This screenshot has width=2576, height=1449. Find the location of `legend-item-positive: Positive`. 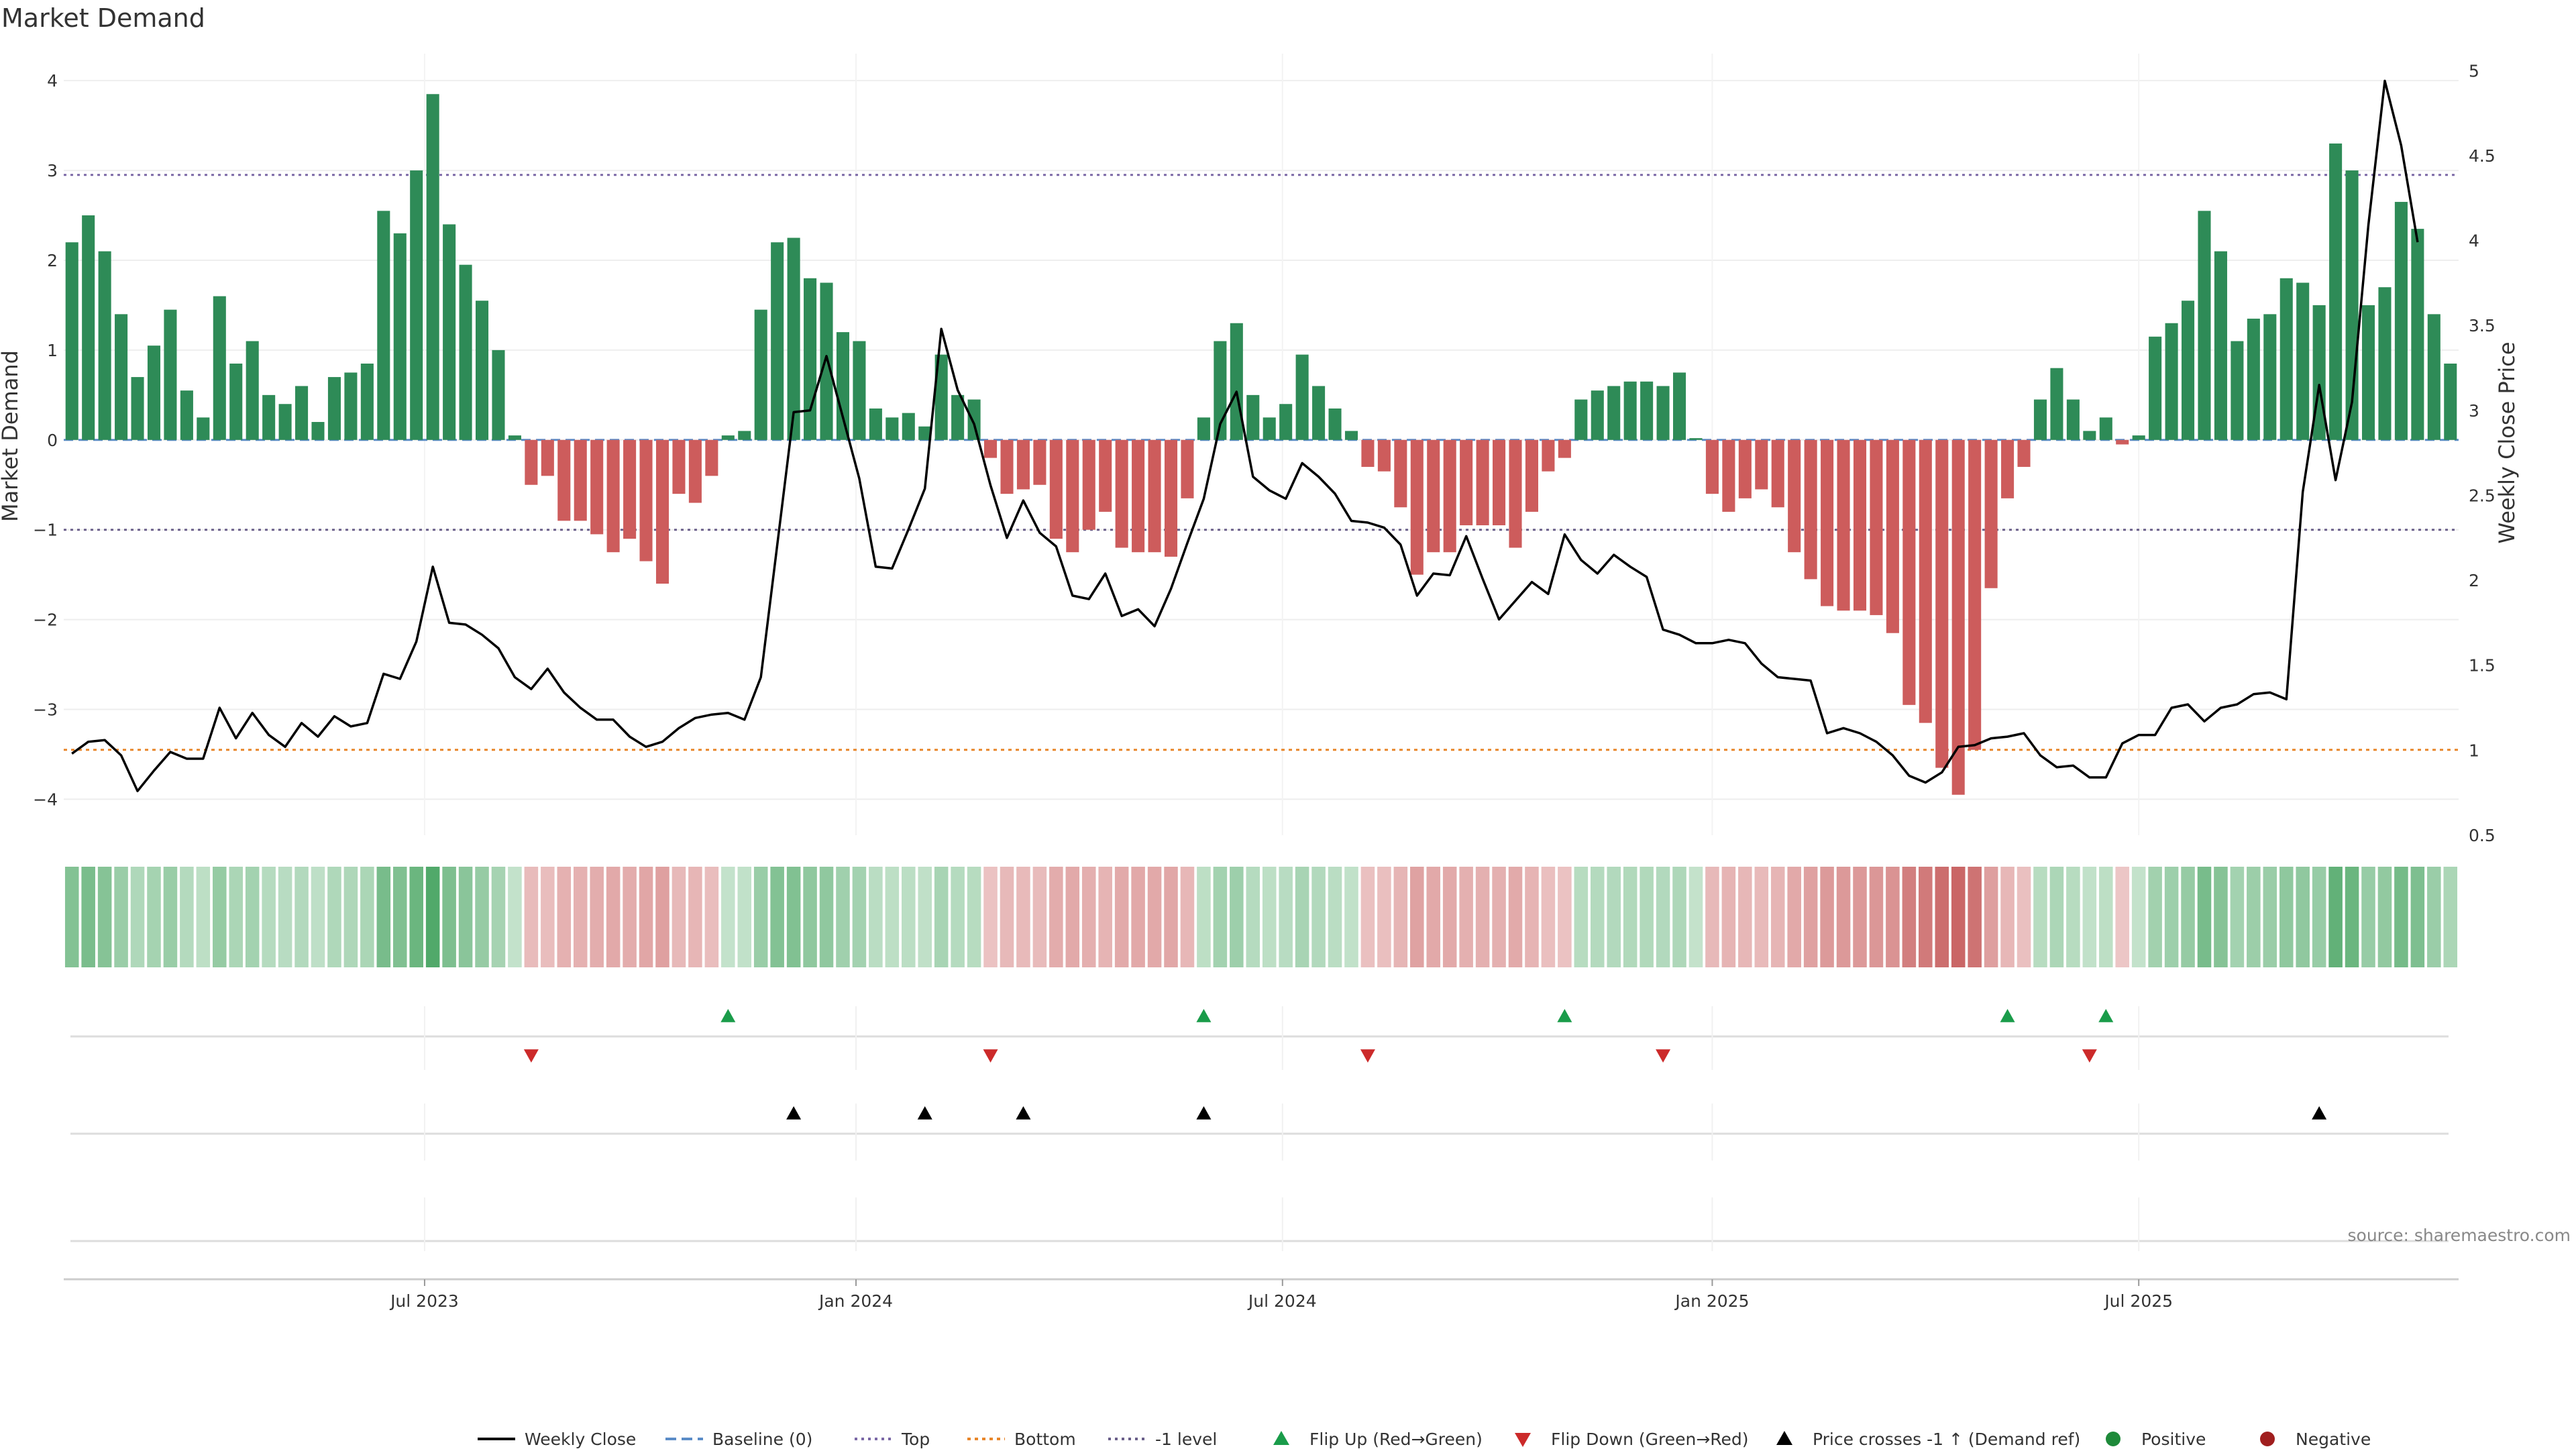

legend-item-positive: Positive is located at coordinates (2156, 1439).